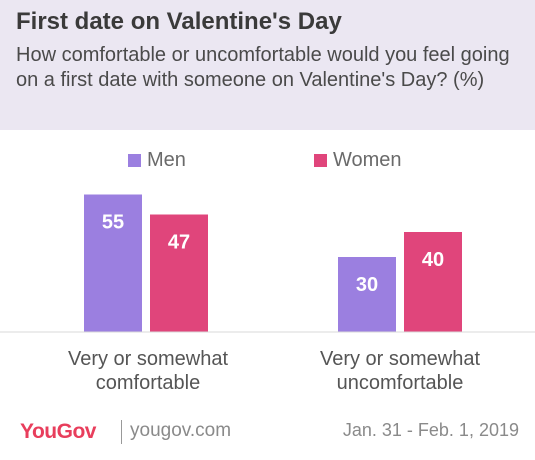  Describe the element at coordinates (113, 223) in the screenshot. I see `data-label-men-1: 55` at that location.